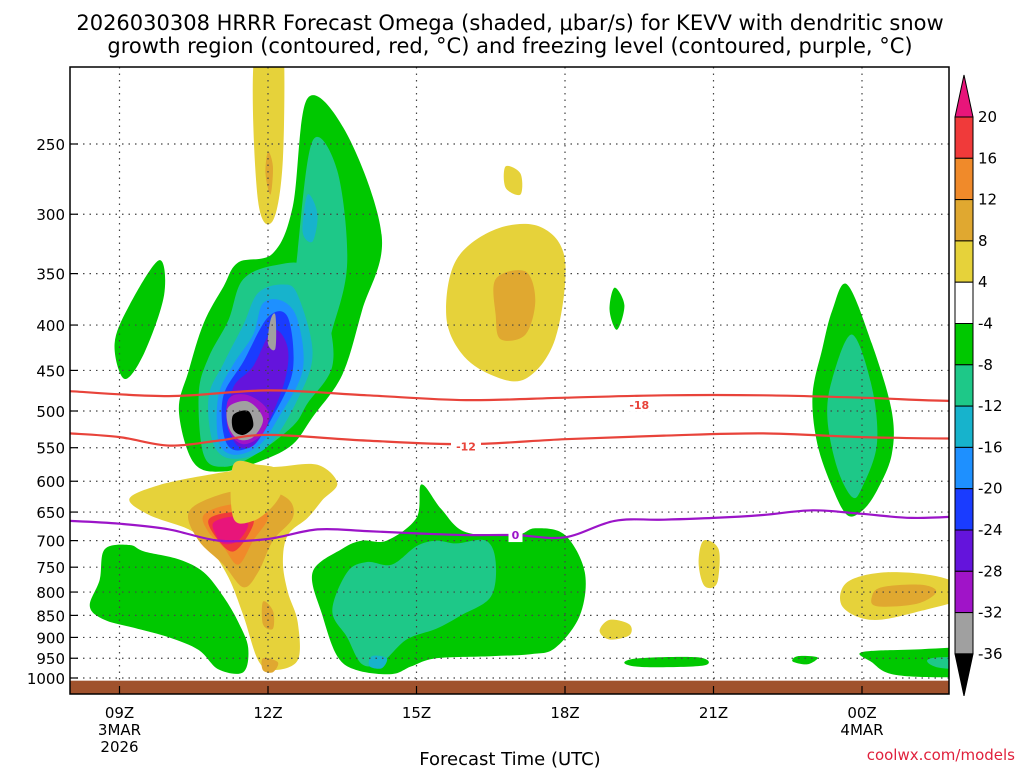 Image resolution: width=1024 pixels, height=768 pixels. I want to click on ytick-label-600: 600, so click(50, 482).